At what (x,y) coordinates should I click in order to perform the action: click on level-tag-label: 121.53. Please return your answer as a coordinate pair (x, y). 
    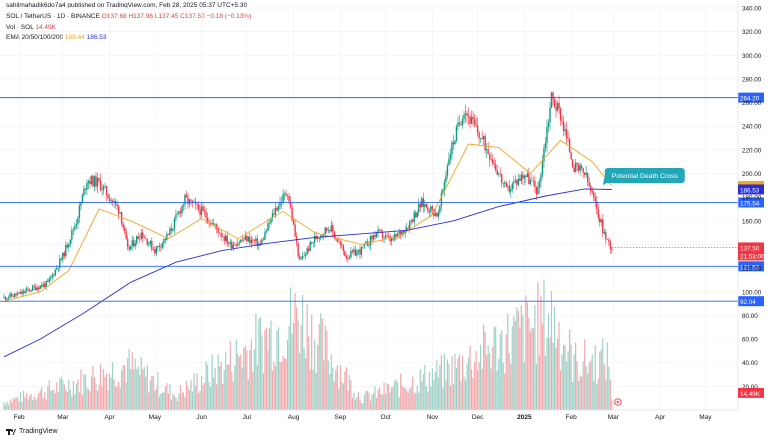
    Looking at the image, I should click on (750, 267).